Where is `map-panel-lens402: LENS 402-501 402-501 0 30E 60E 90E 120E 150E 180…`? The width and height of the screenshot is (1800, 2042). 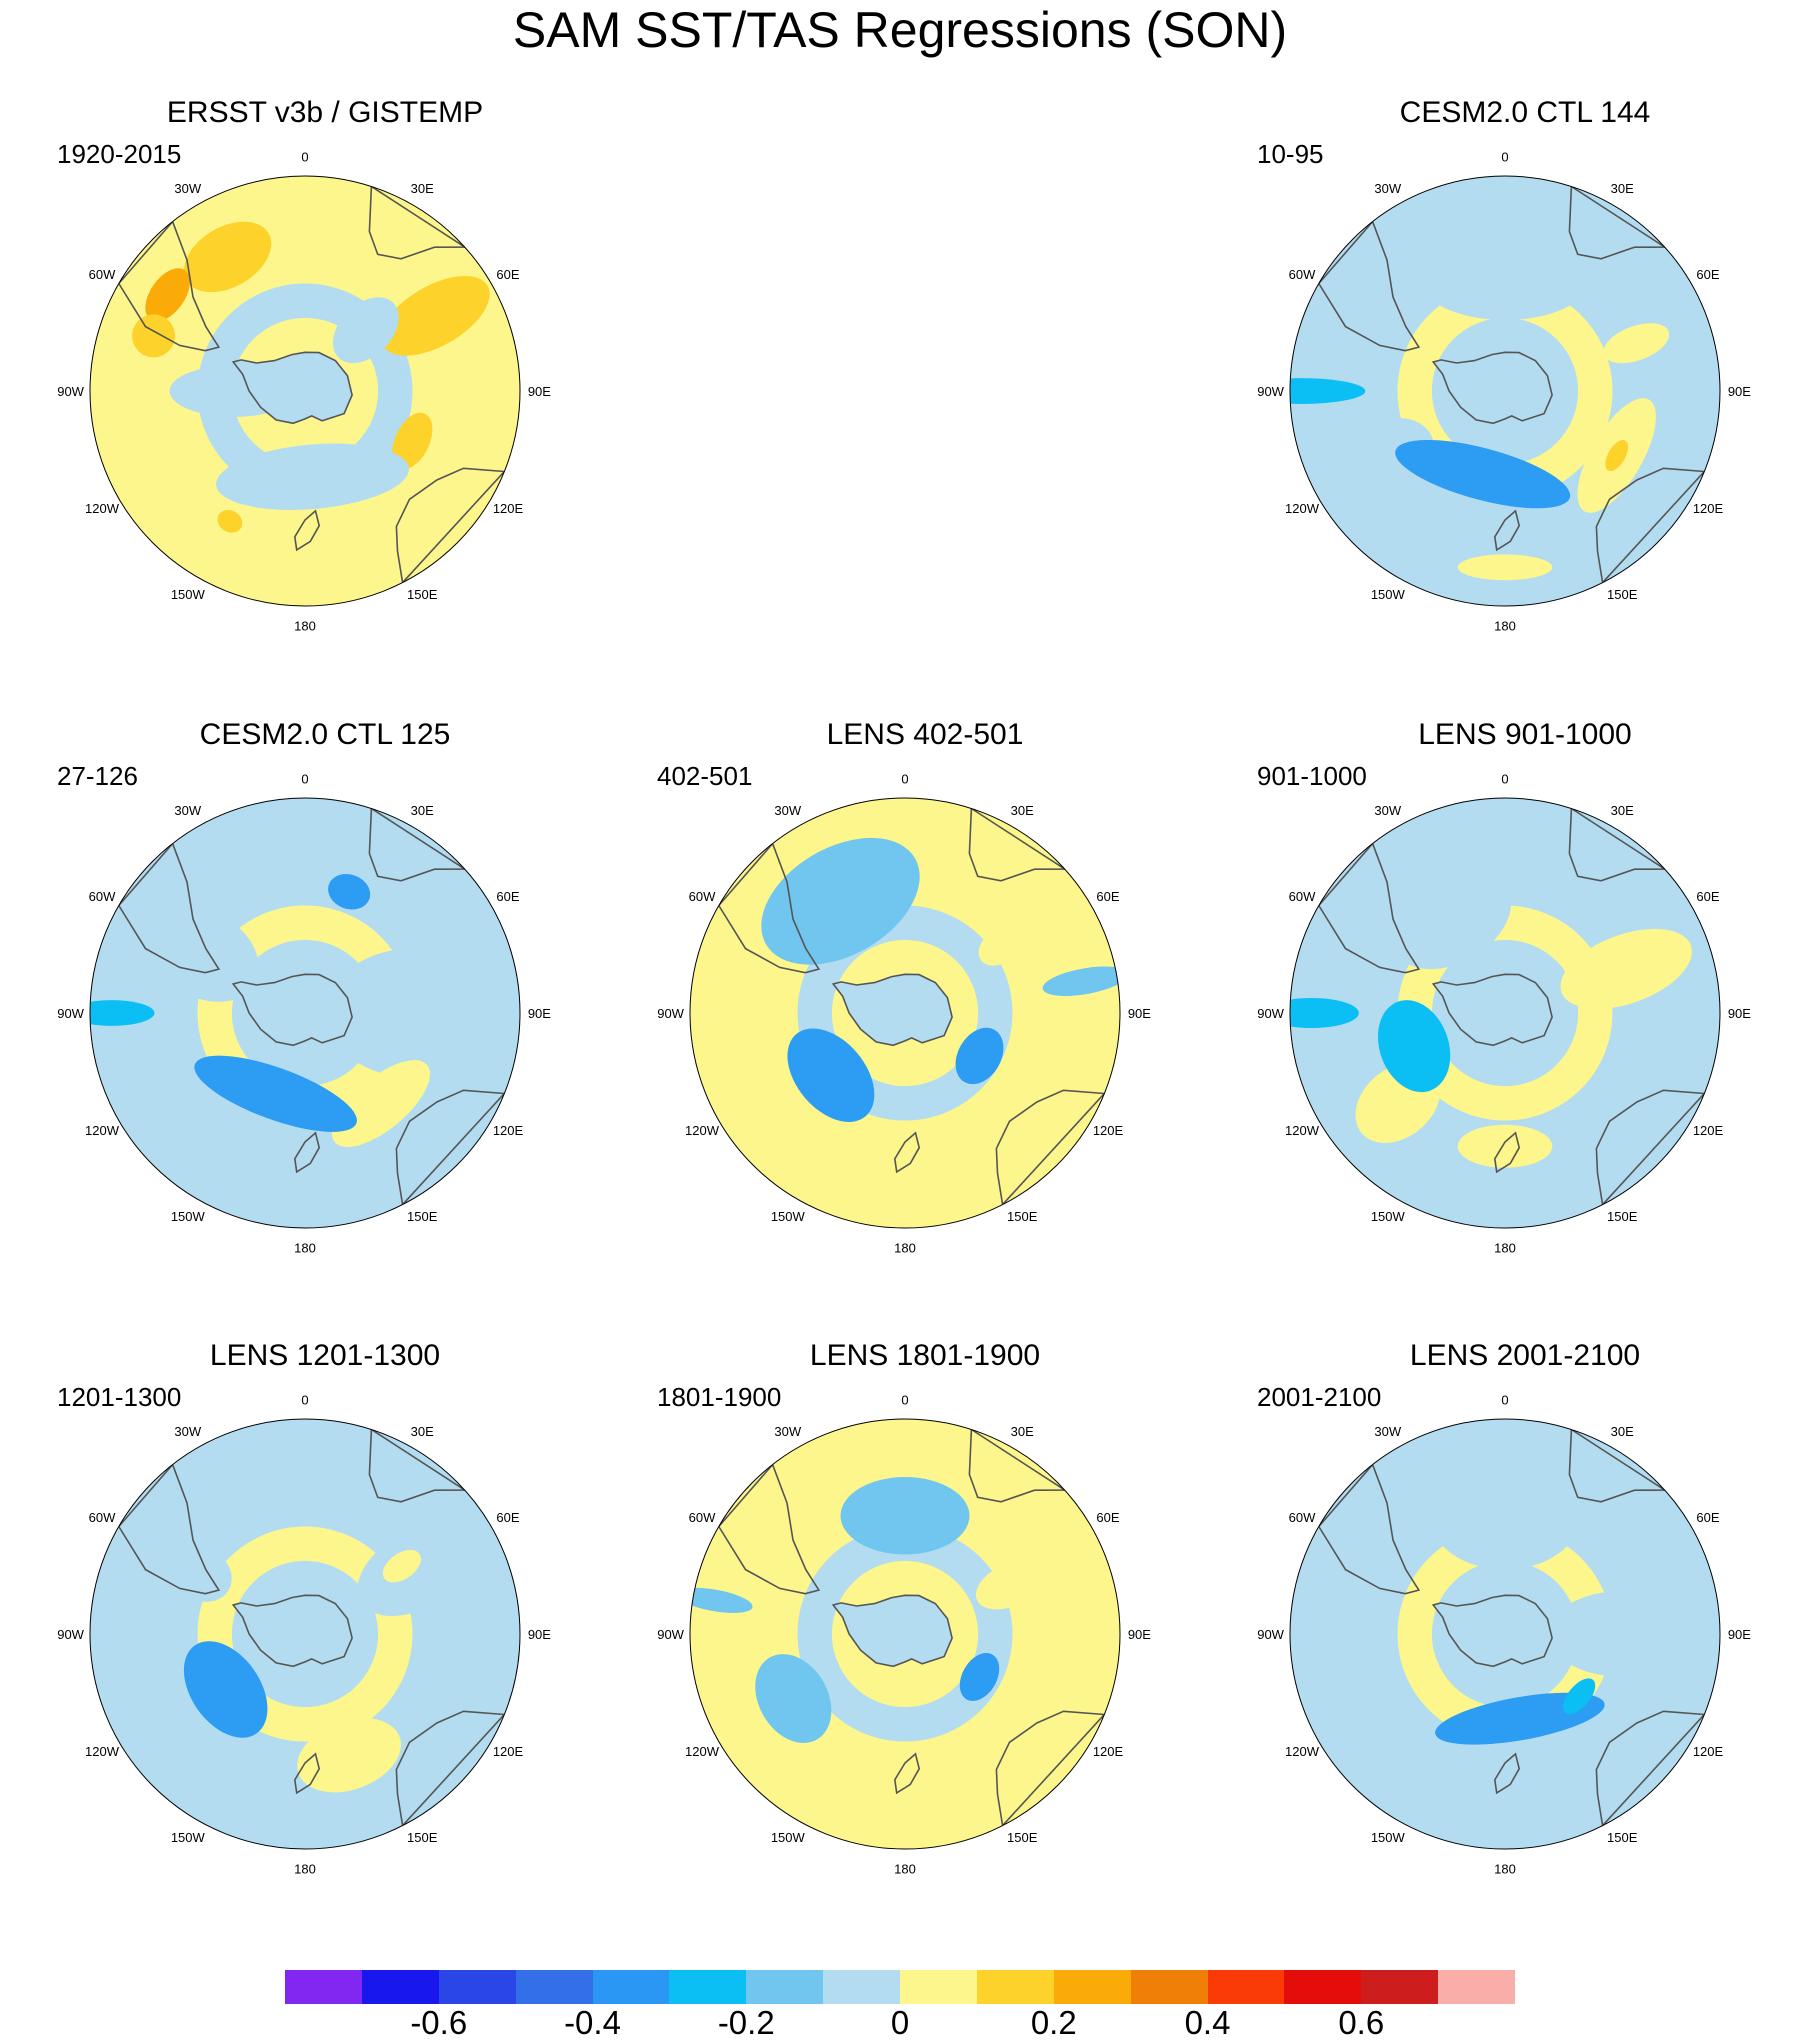 map-panel-lens402: LENS 402-501 402-501 0 30E 60E 90E 120E 150E 180… is located at coordinates (925, 1017).